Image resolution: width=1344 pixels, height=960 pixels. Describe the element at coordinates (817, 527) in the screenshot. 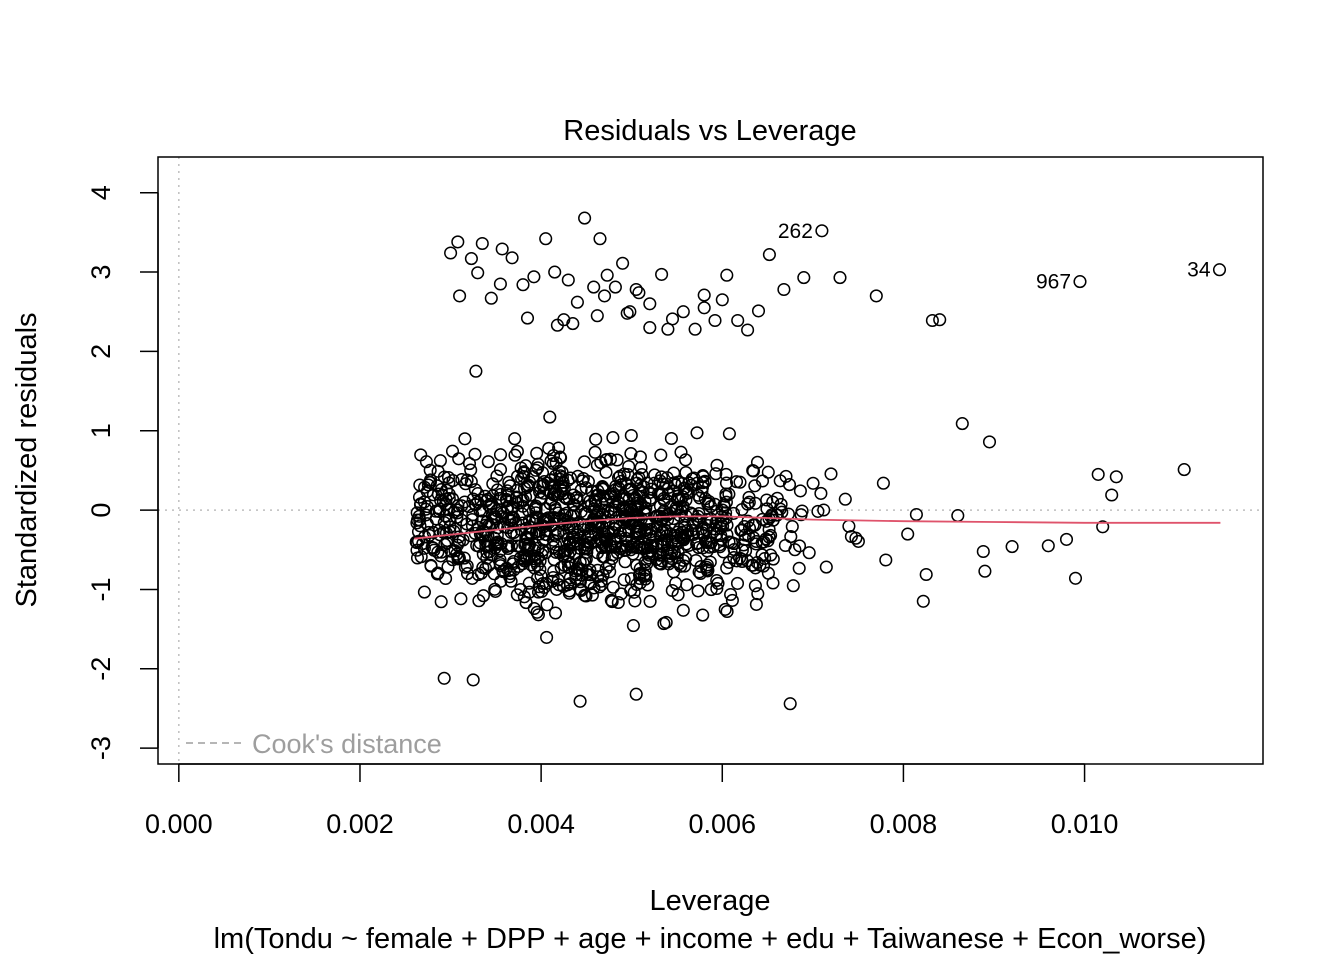

I see `smooth-layer` at that location.